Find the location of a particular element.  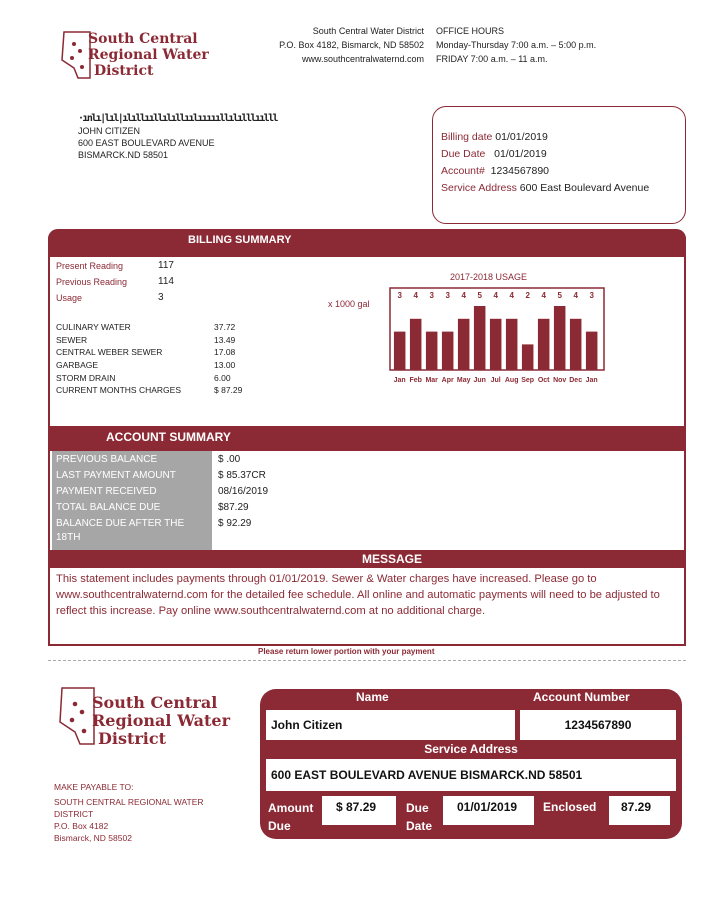

cut-line is located at coordinates (367, 660).